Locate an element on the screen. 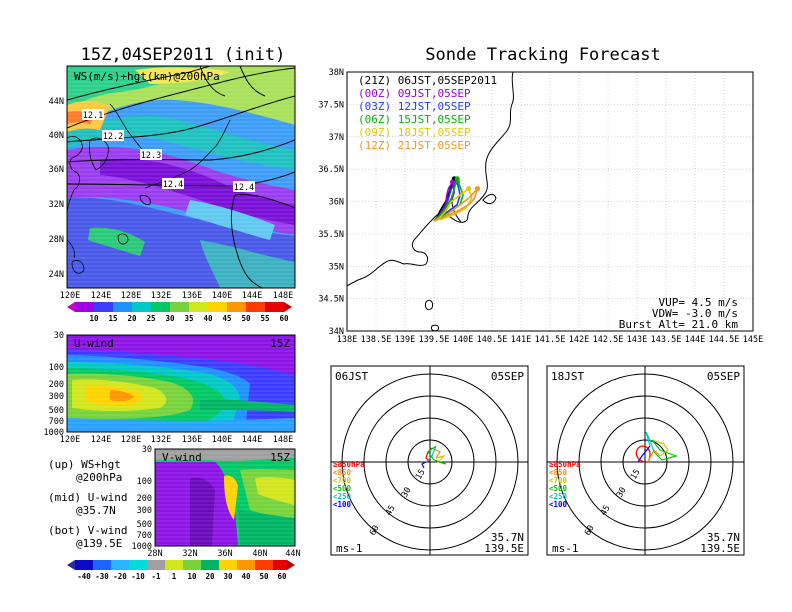  v-ylabel: 100 is located at coordinates (144, 482).